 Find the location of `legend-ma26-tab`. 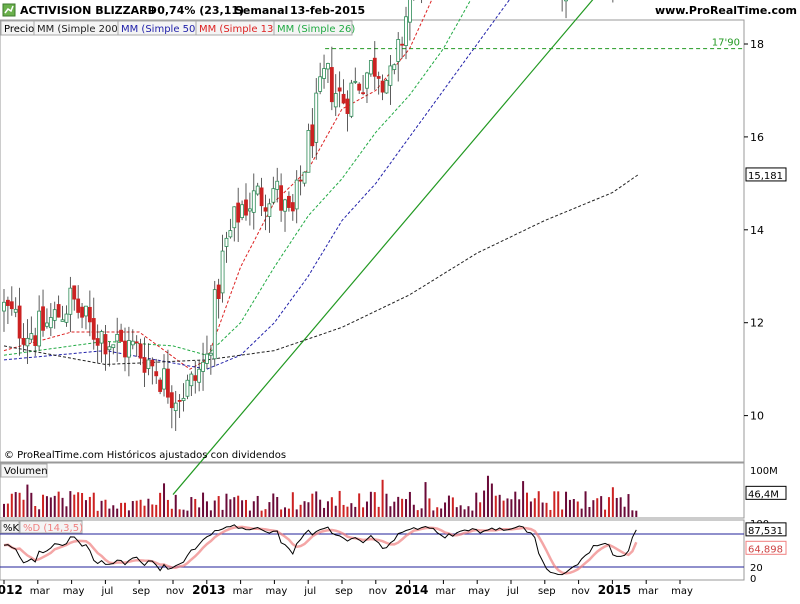

legend-ma26-tab is located at coordinates (313, 28).